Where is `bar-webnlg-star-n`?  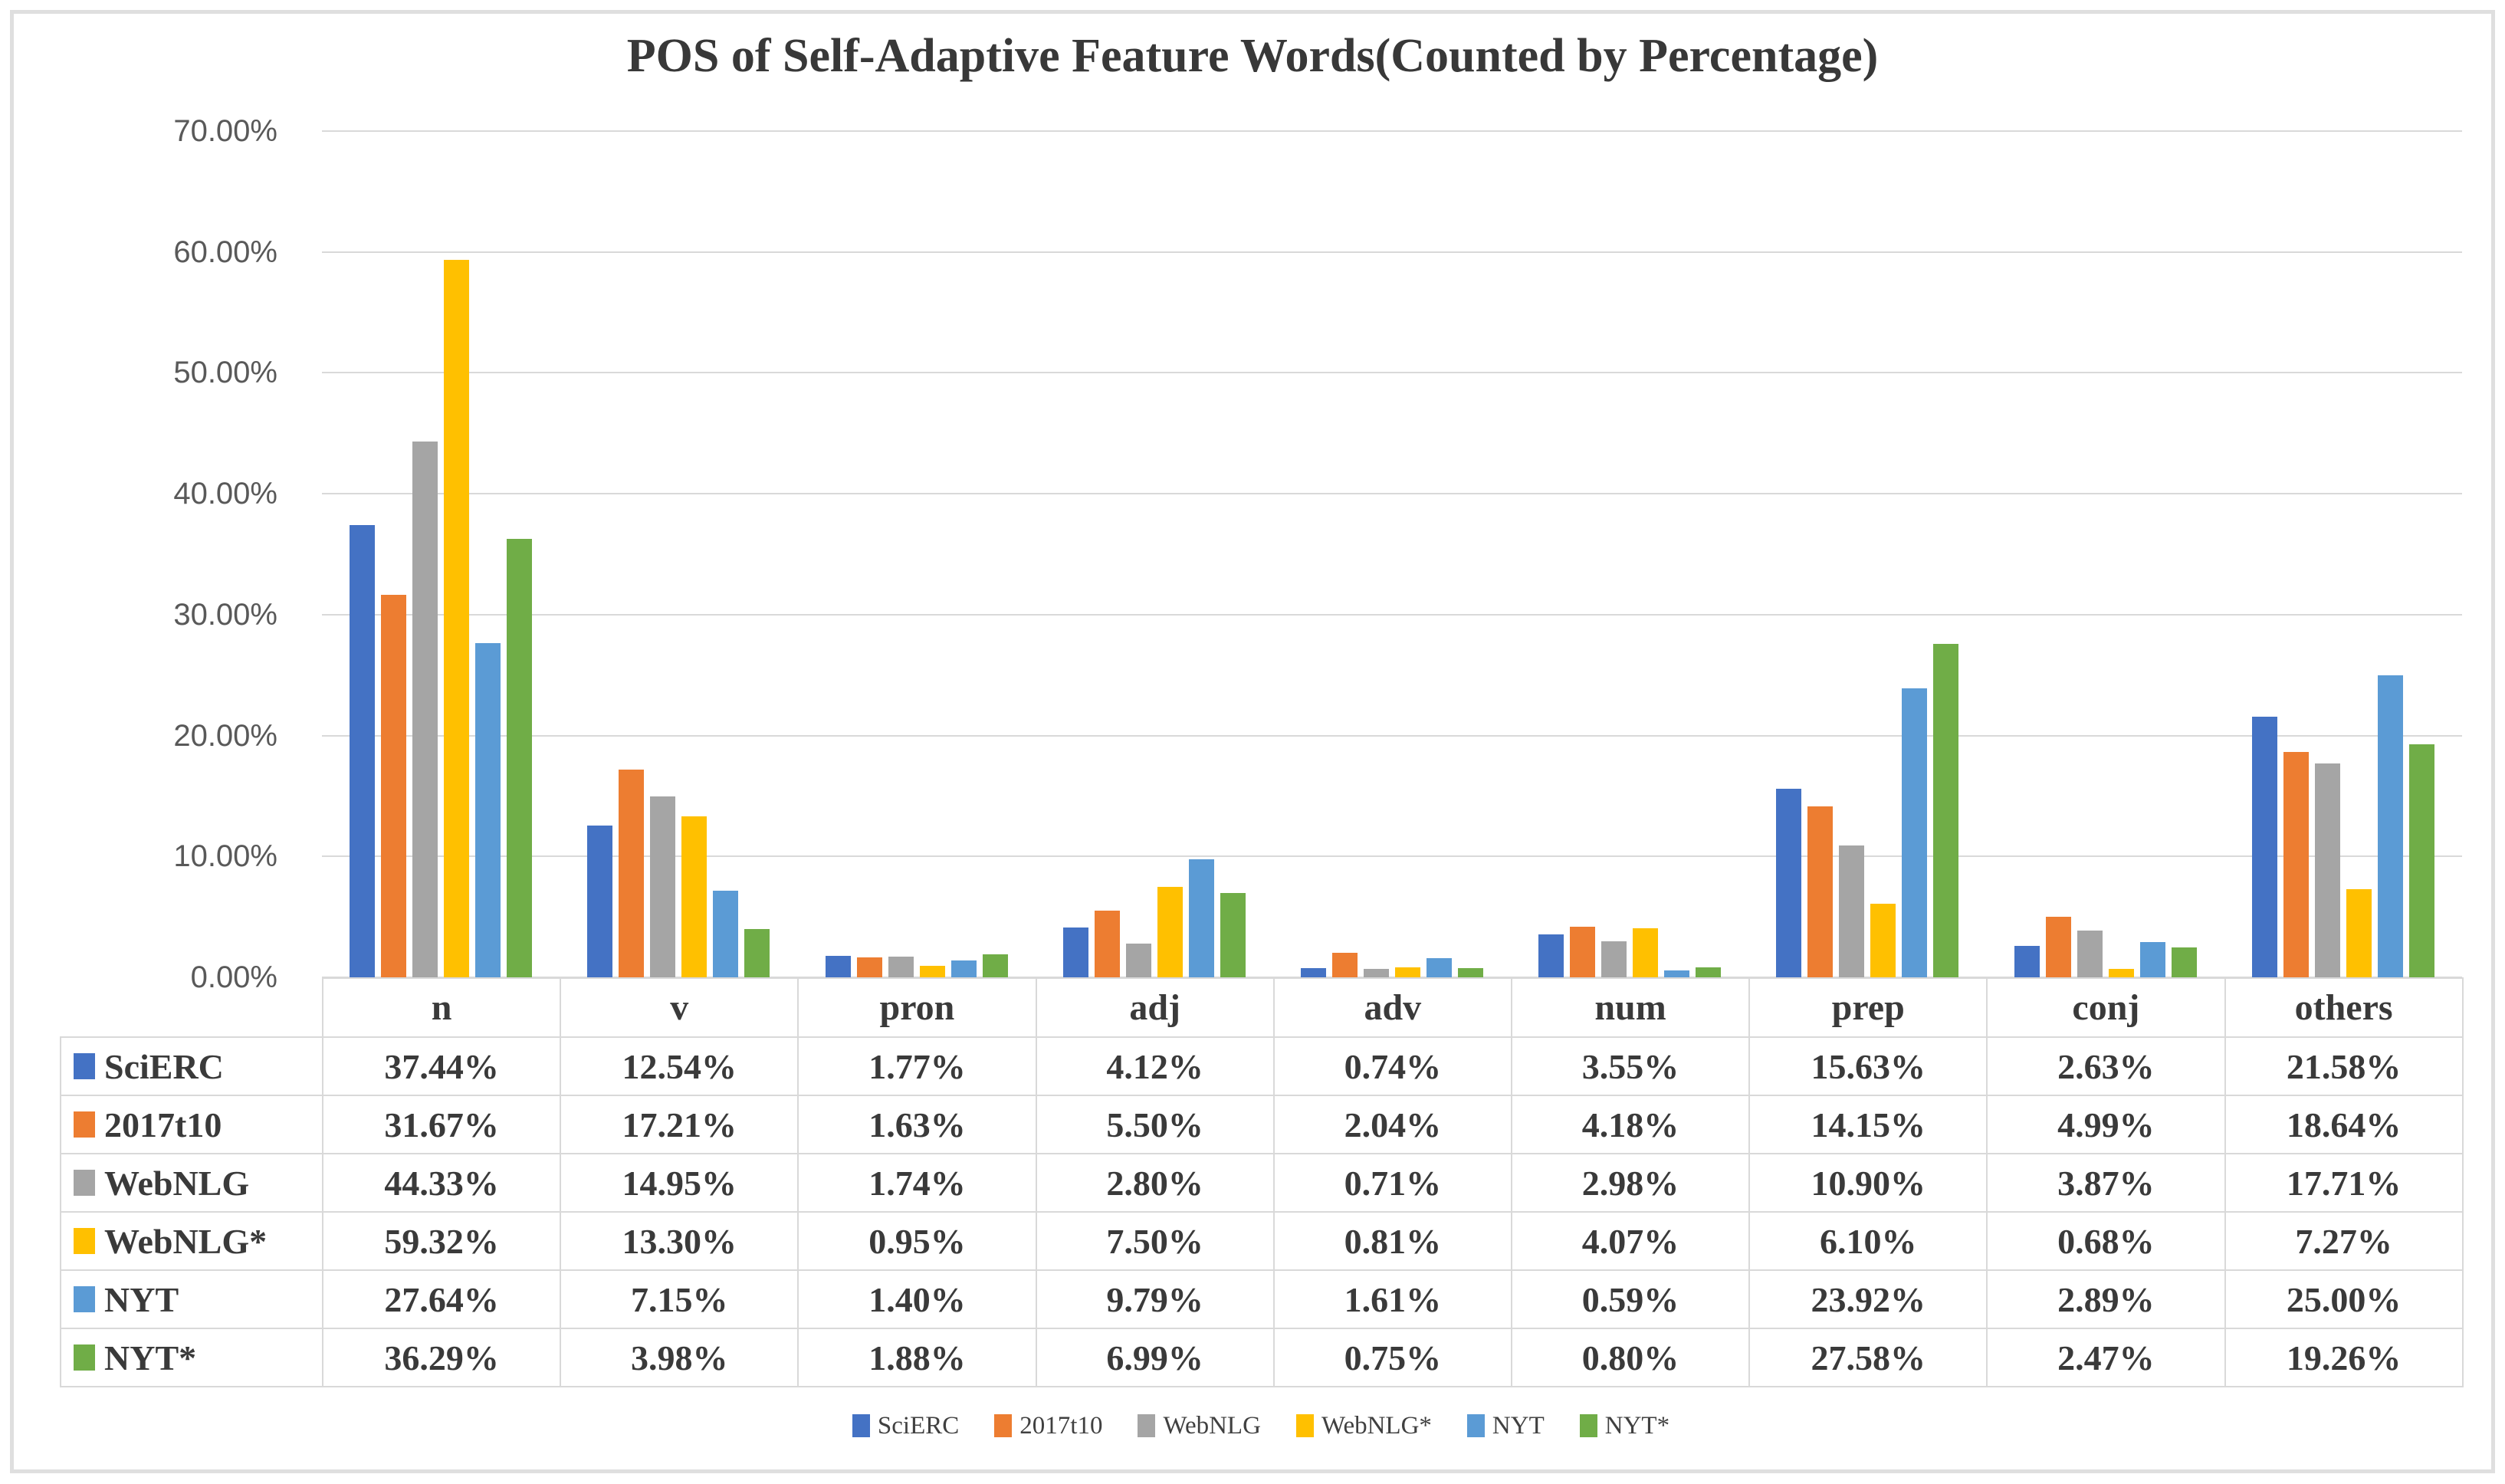 bar-webnlg-star-n is located at coordinates (457, 618).